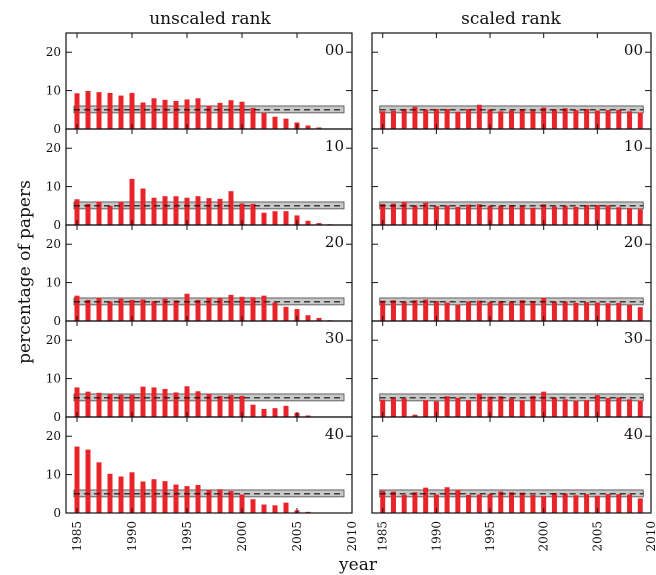  What do you see at coordinates (121, 405) in the screenshot?
I see `bar-unscaled-30-1989` at bounding box center [121, 405].